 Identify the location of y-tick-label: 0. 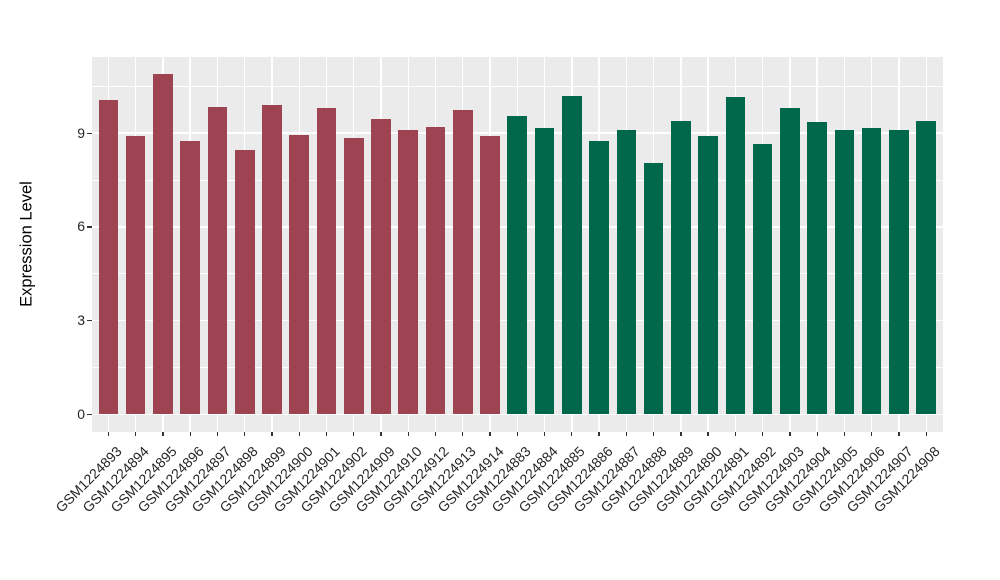
(81, 413).